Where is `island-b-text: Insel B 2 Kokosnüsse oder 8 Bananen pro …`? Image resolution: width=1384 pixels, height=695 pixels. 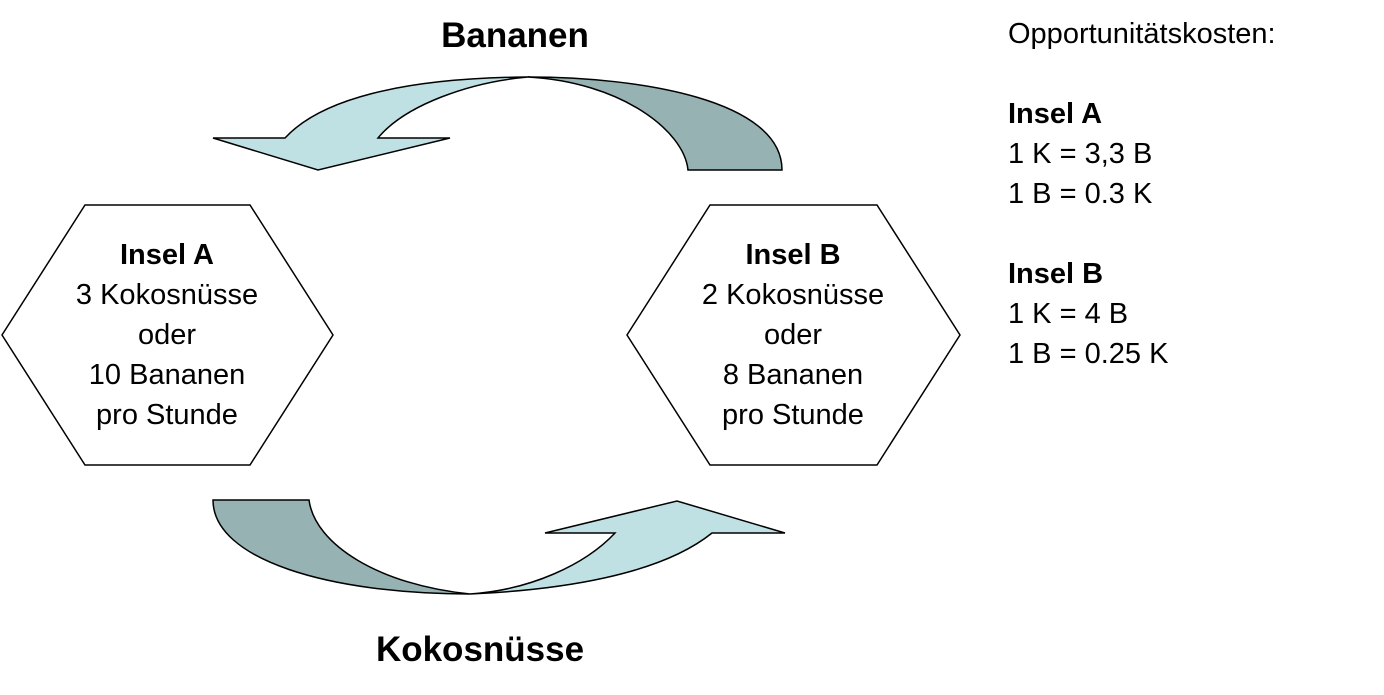 island-b-text: Insel B 2 Kokosnüsse oder 8 Bananen pro … is located at coordinates (793, 335).